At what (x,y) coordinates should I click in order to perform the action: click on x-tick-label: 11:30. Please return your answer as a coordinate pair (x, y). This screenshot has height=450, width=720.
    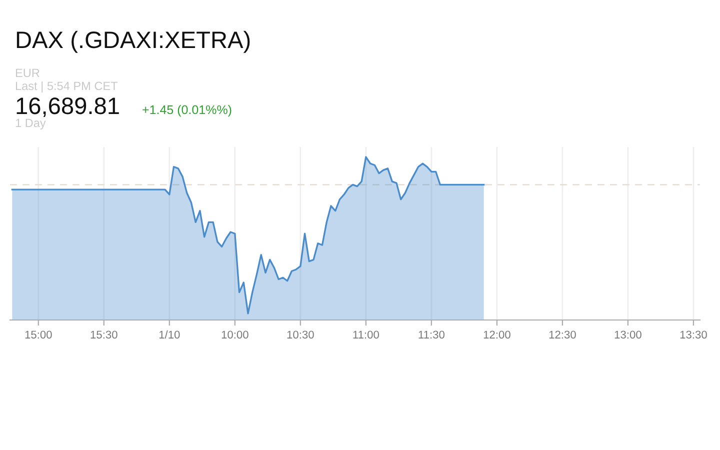
    Looking at the image, I should click on (431, 334).